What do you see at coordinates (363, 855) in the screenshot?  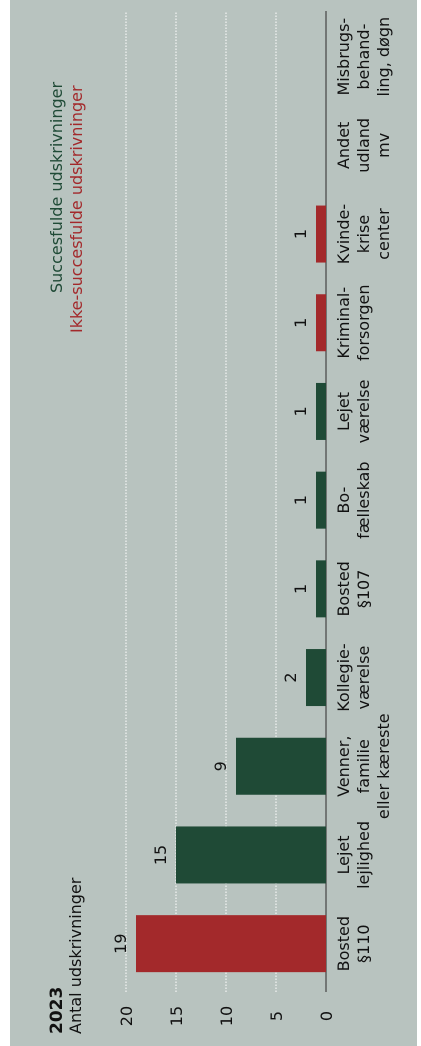 I see `category-label: lejlighed` at bounding box center [363, 855].